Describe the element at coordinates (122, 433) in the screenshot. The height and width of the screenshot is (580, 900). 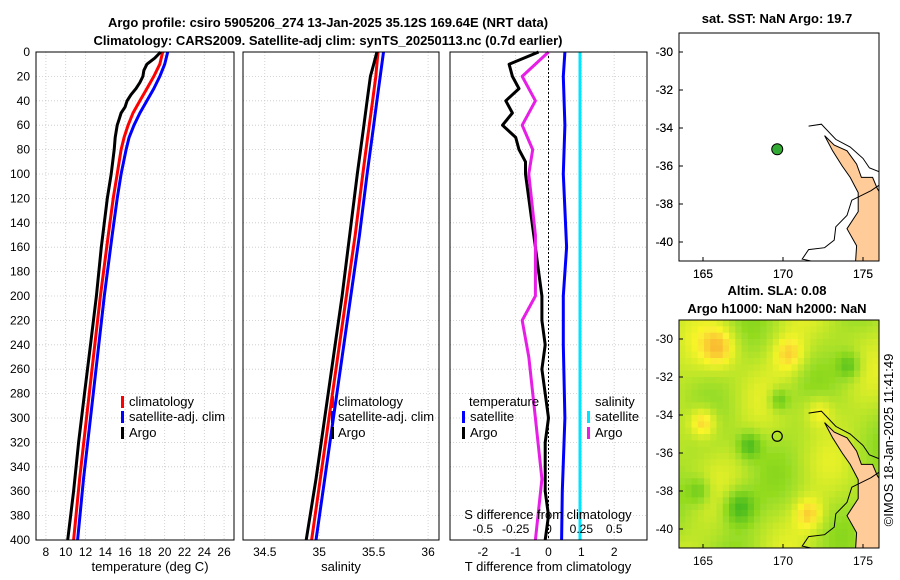
I see `legend-swatch-argo` at that location.